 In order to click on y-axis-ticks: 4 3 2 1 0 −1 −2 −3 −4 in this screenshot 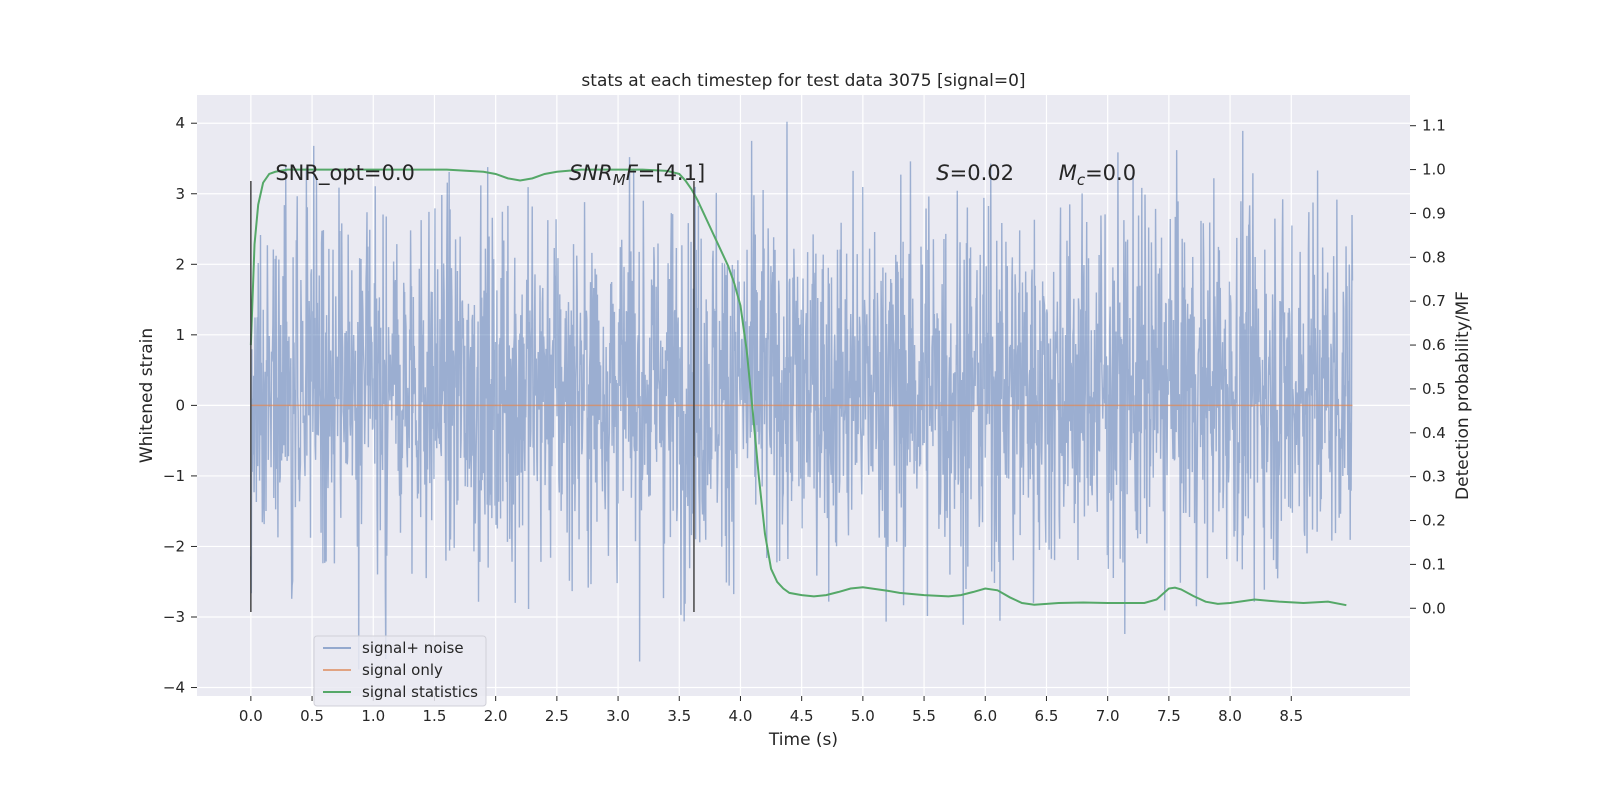, I will do `click(180, 405)`.